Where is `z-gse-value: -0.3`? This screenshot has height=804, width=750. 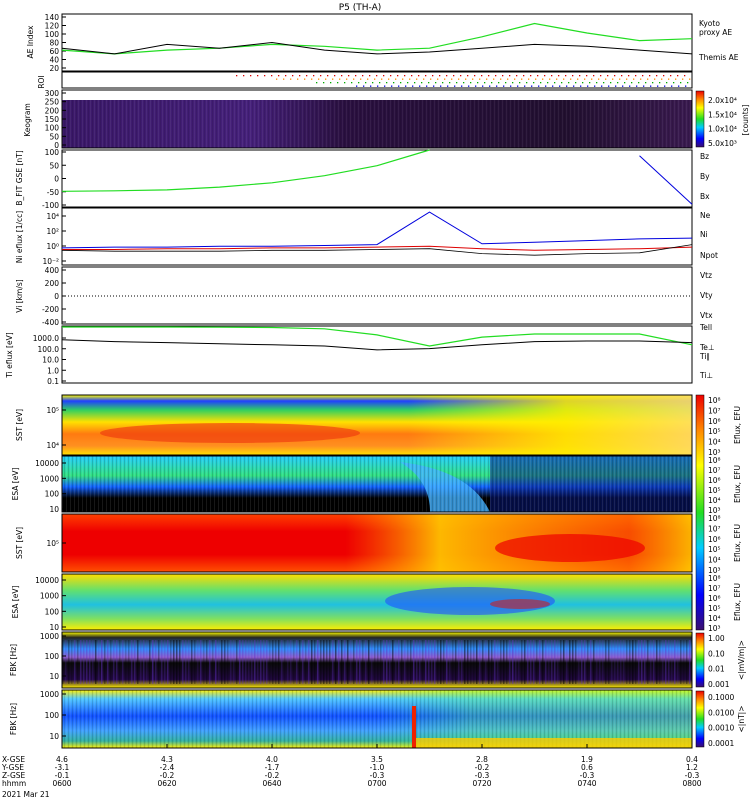
z-gse-value: -0.3 is located at coordinates (587, 775).